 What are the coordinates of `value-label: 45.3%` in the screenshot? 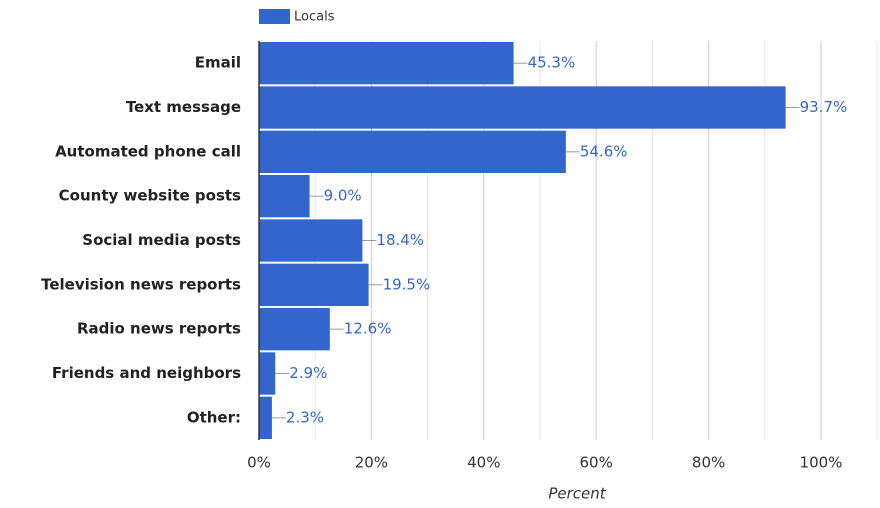 It's located at (552, 63).